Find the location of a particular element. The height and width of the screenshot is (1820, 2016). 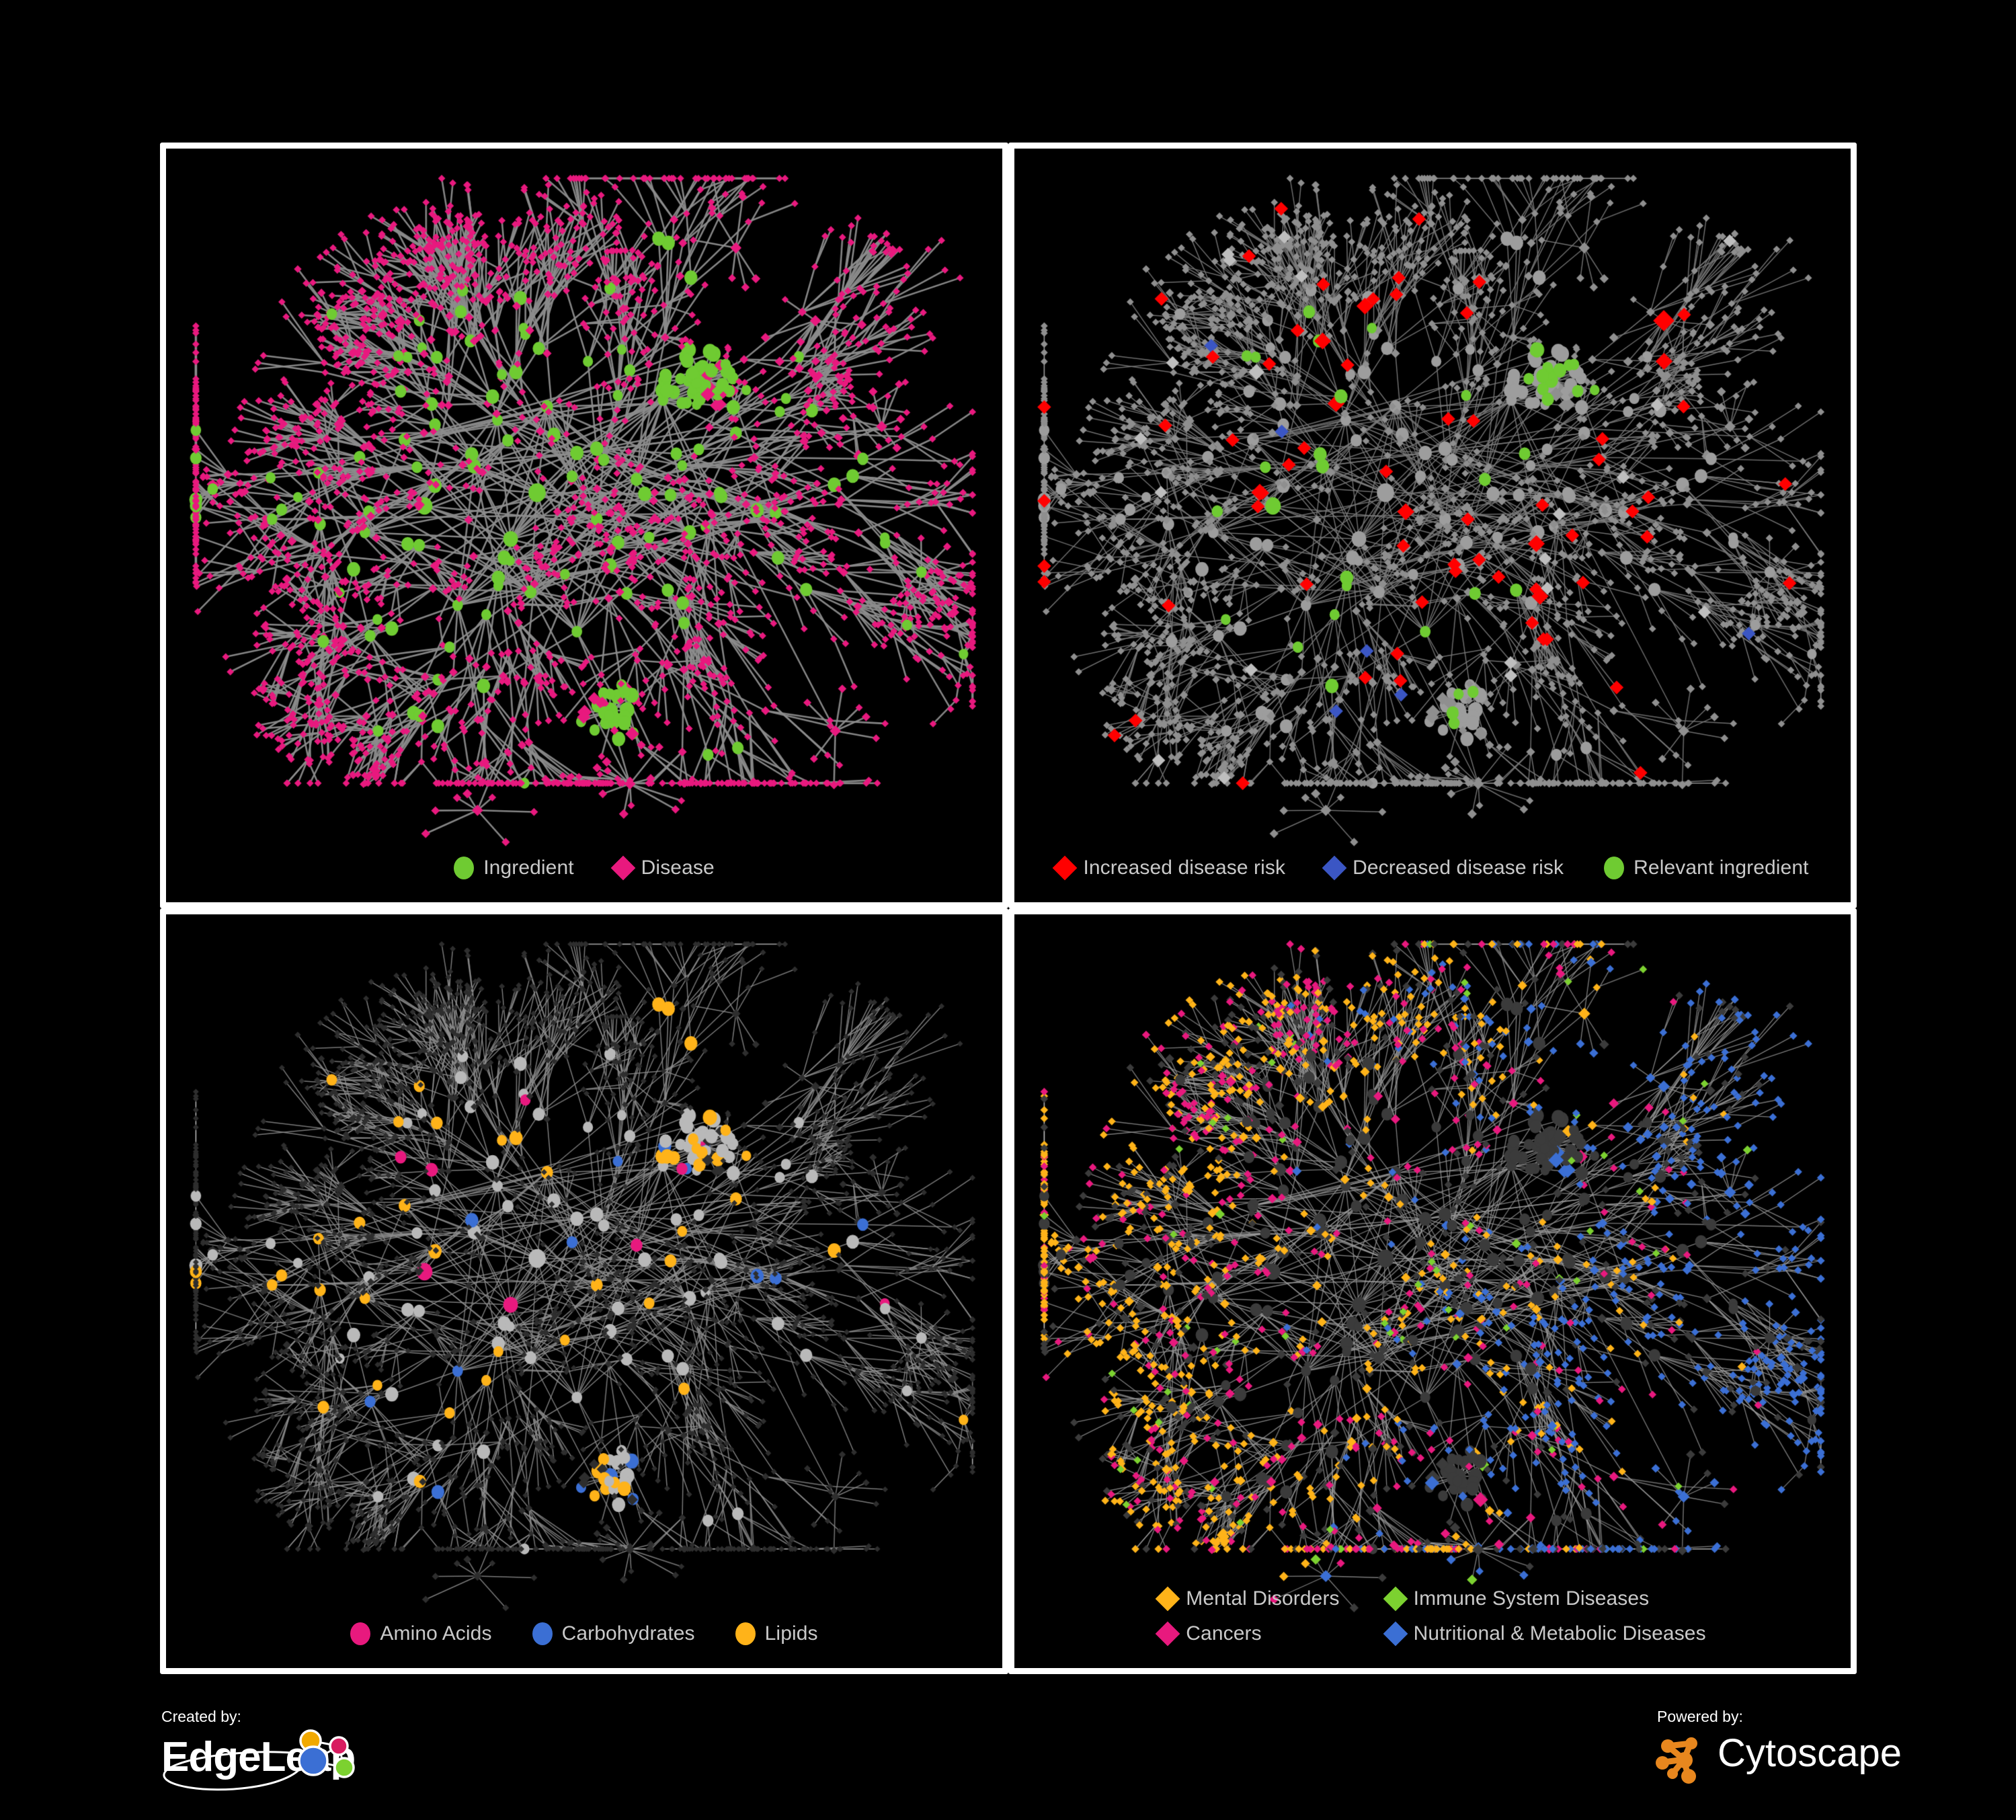

edgeleap-logo: EdgeLeap is located at coordinates (271, 1762).